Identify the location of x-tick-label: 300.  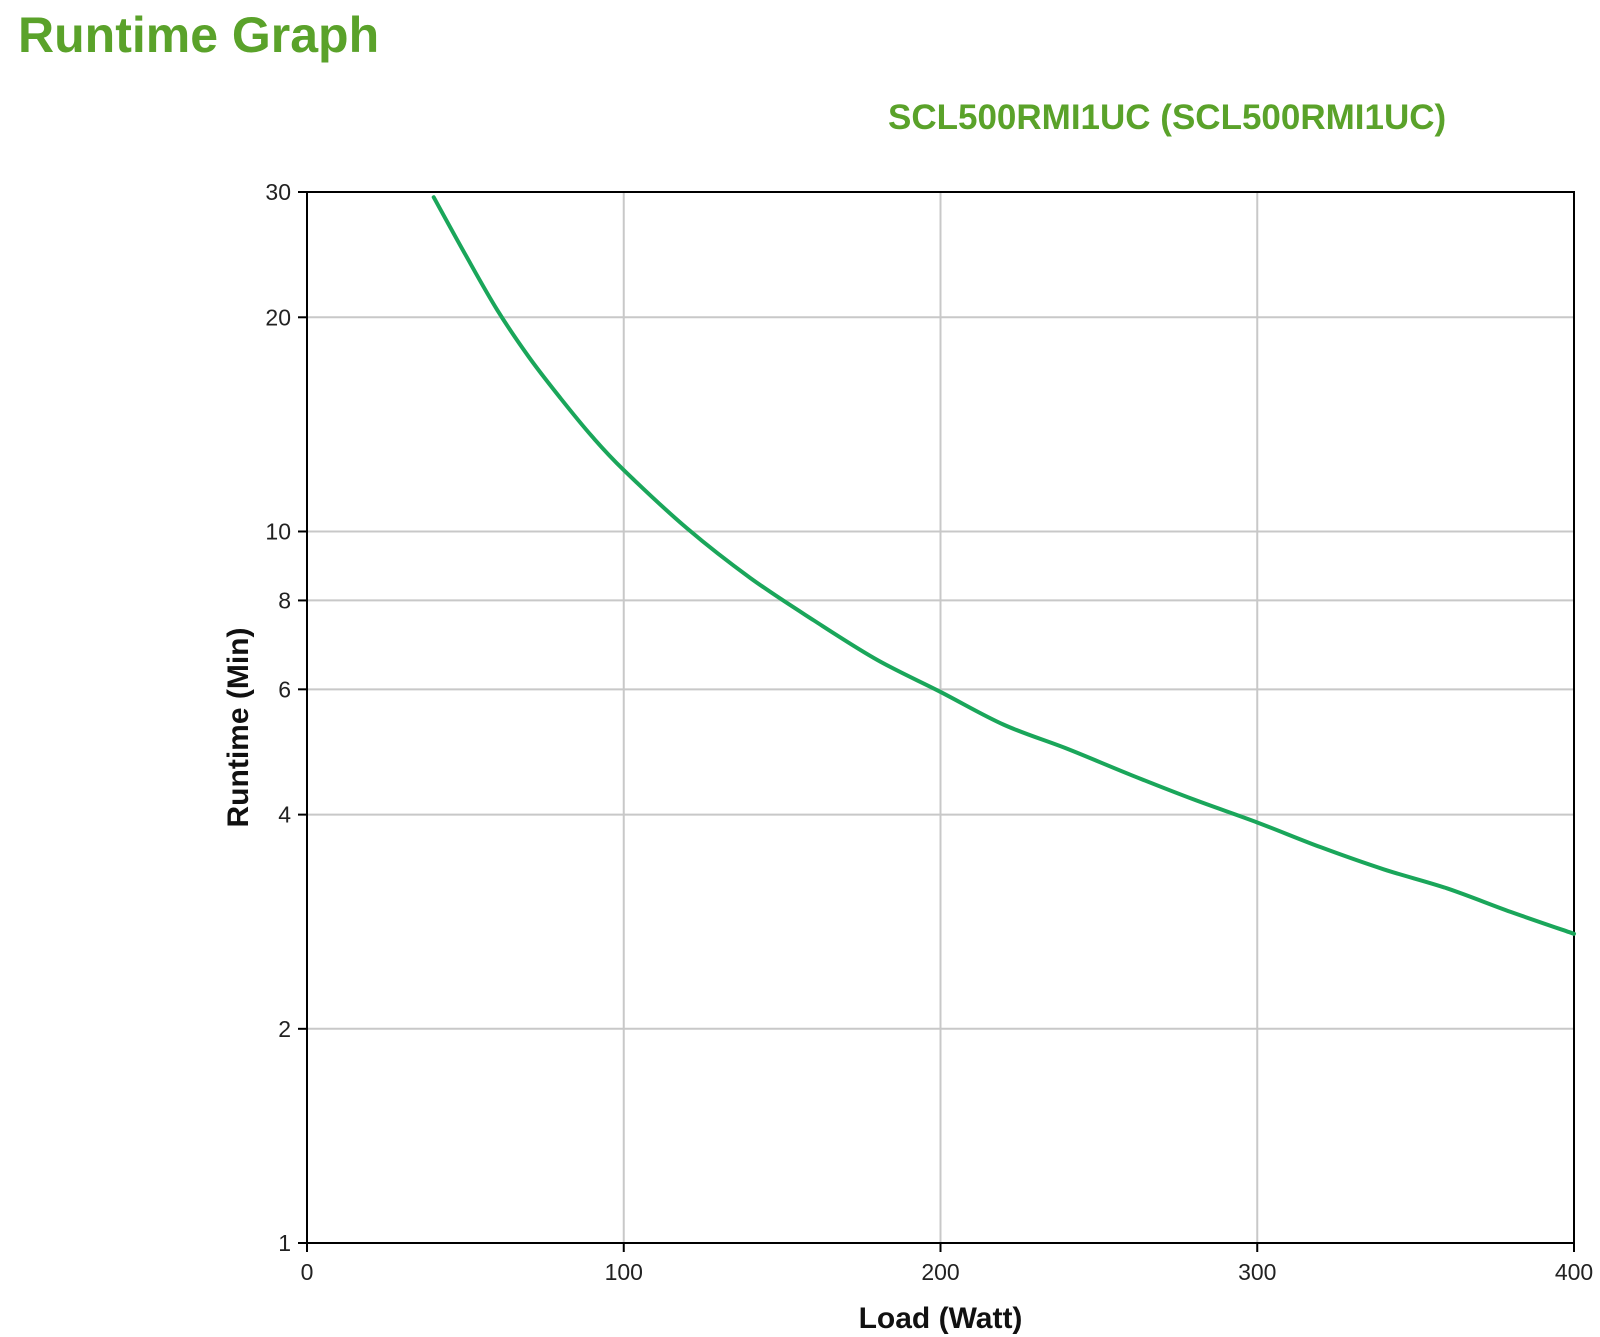
(1257, 1272).